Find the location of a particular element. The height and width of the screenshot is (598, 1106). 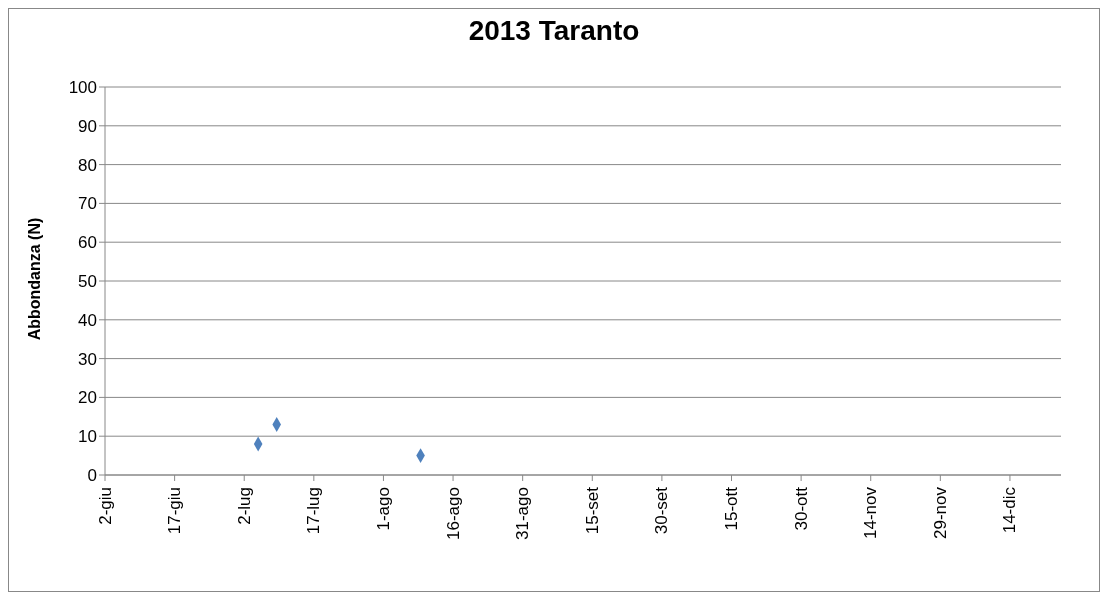

x-tick-label: 14-nov is located at coordinates (871, 512).